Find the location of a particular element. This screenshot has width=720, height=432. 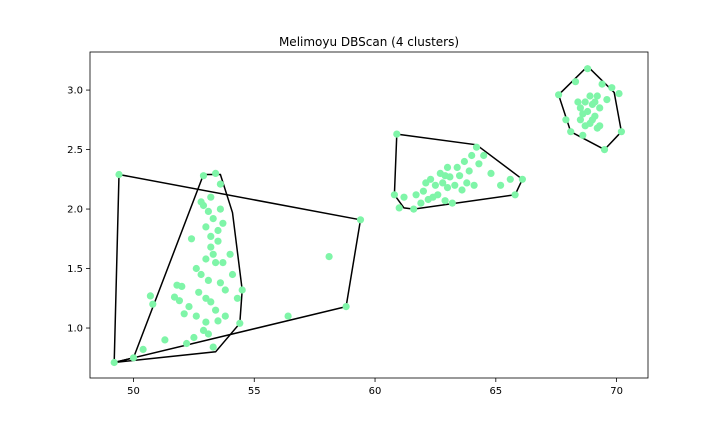

x-axis: 50 55 60 65 70 is located at coordinates (375, 387).